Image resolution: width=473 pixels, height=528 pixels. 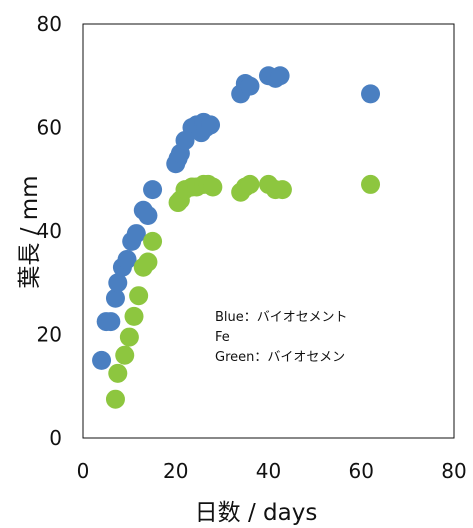 I want to click on y-tick-label: 40, so click(x=49, y=231).